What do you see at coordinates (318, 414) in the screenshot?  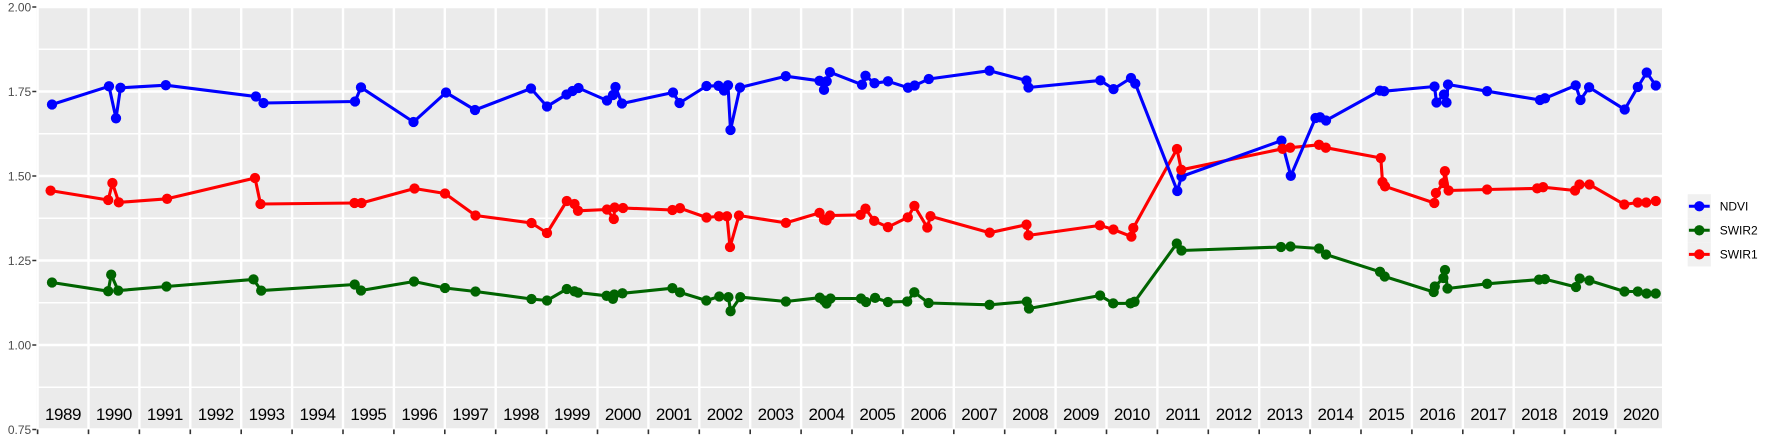 I see `svg-text: 1994` at bounding box center [318, 414].